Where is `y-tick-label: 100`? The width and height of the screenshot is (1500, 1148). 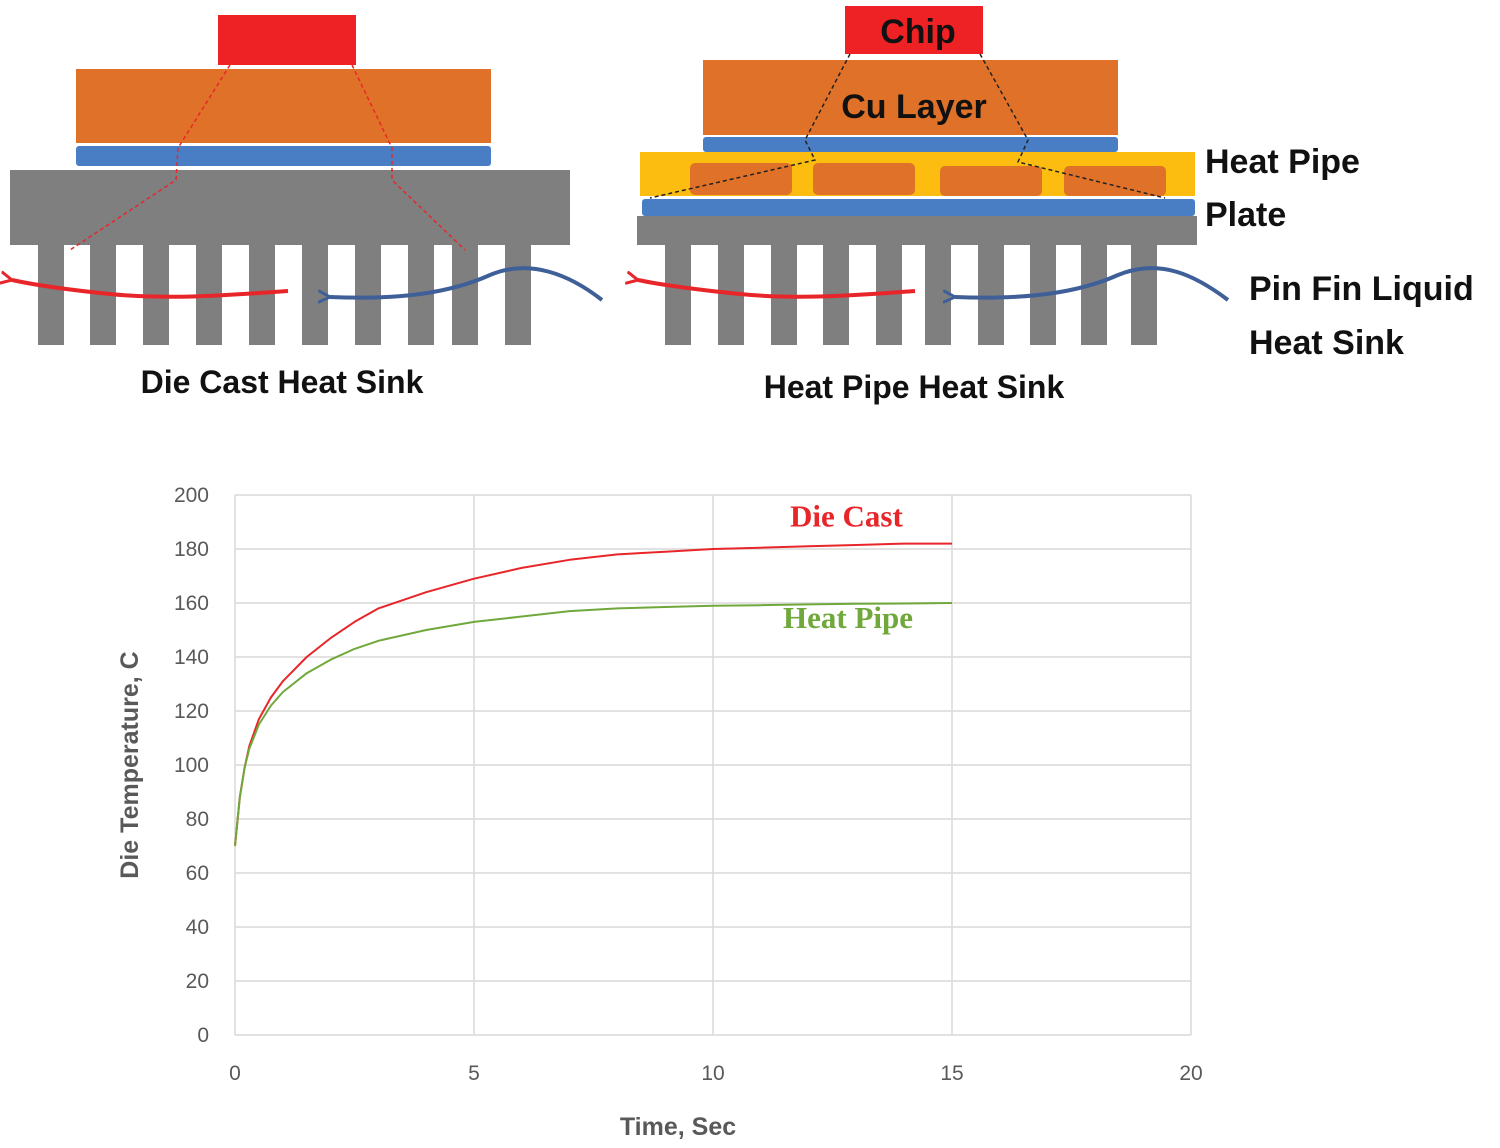 y-tick-label: 100 is located at coordinates (191, 765).